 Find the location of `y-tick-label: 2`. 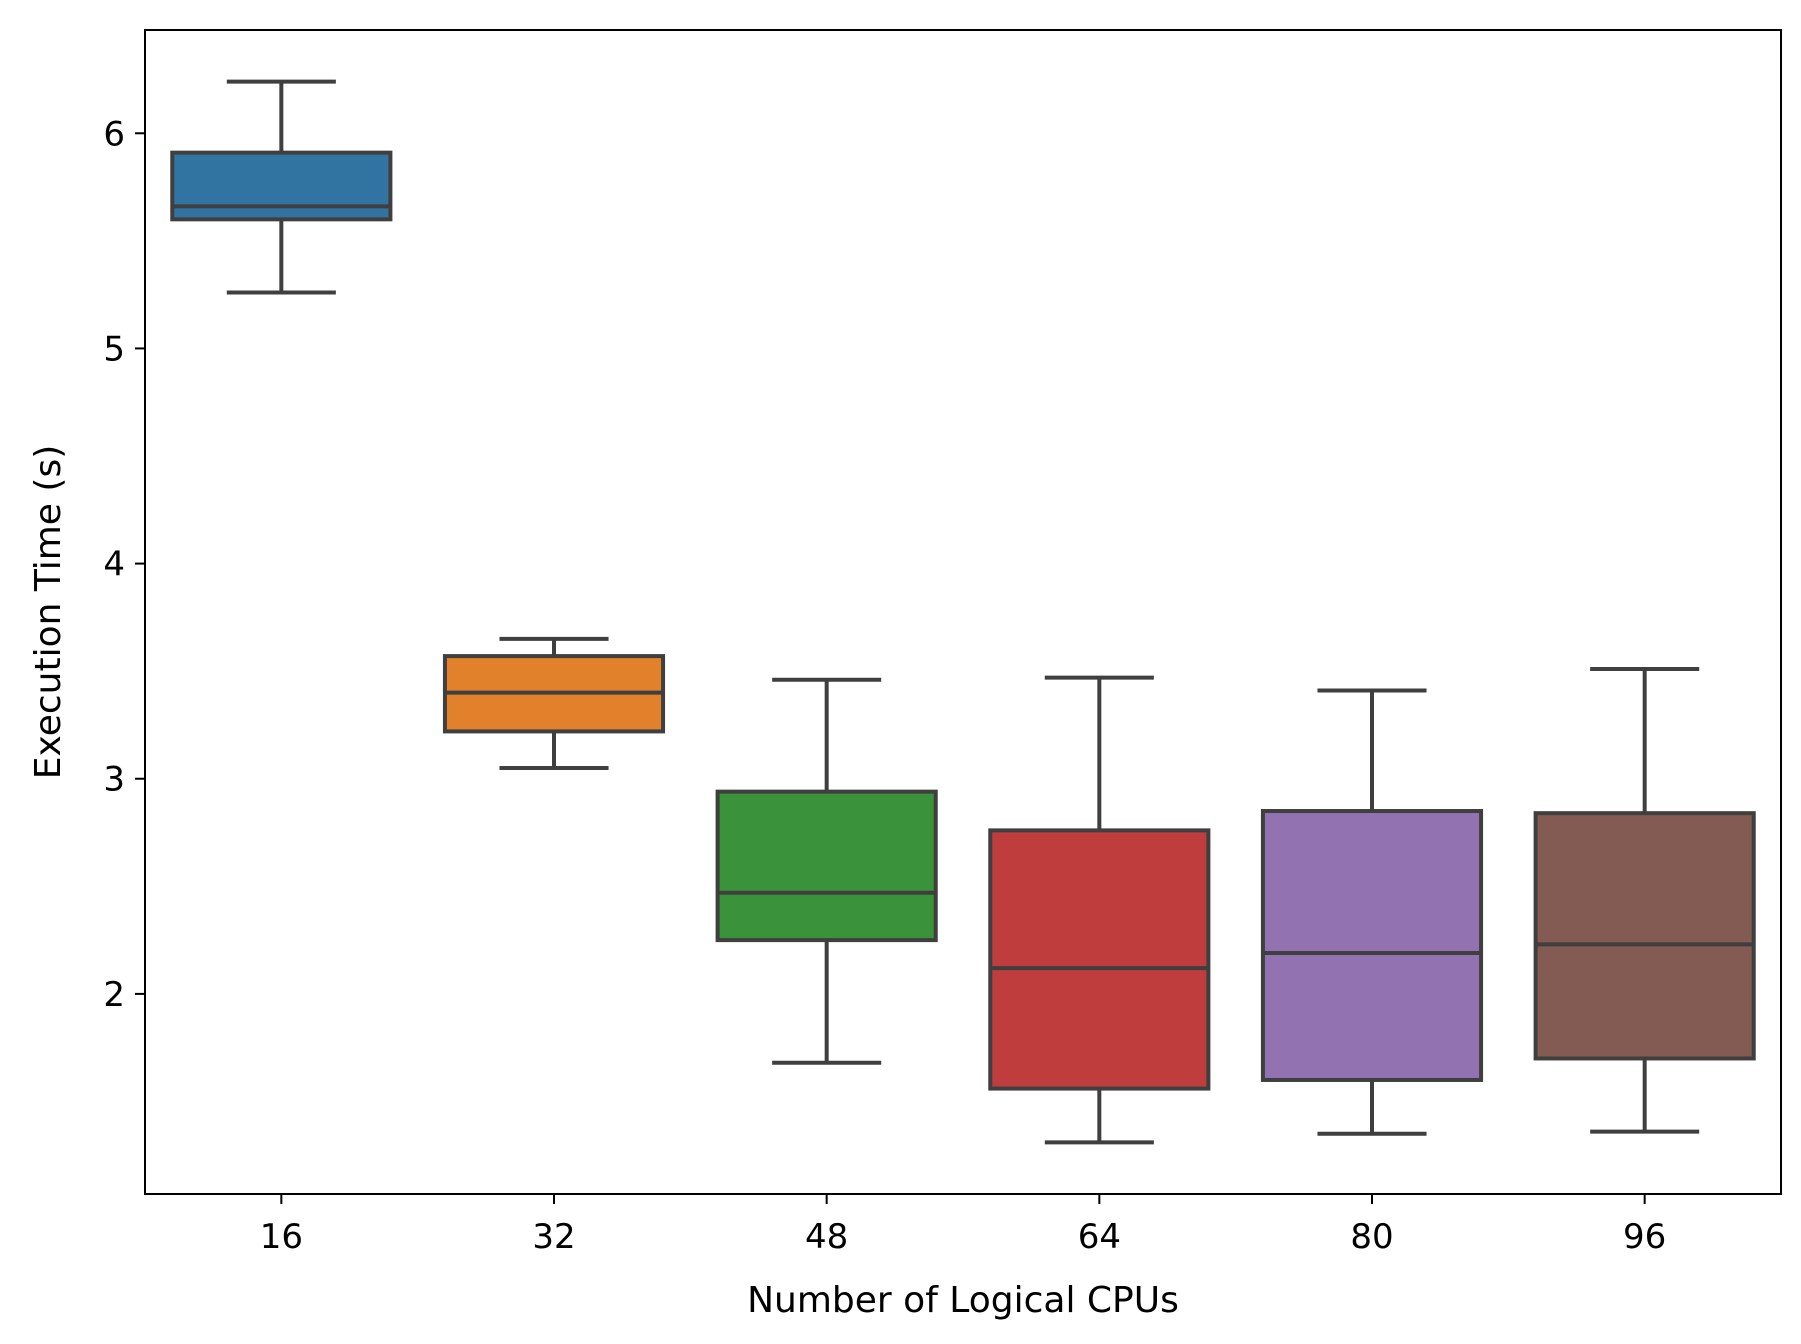

y-tick-label: 2 is located at coordinates (114, 995).